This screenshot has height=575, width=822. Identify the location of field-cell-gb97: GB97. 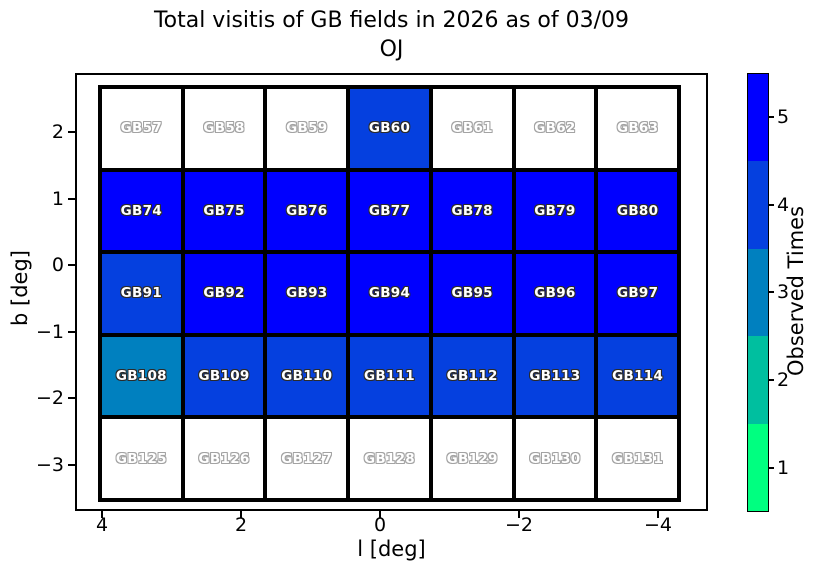
(637, 293).